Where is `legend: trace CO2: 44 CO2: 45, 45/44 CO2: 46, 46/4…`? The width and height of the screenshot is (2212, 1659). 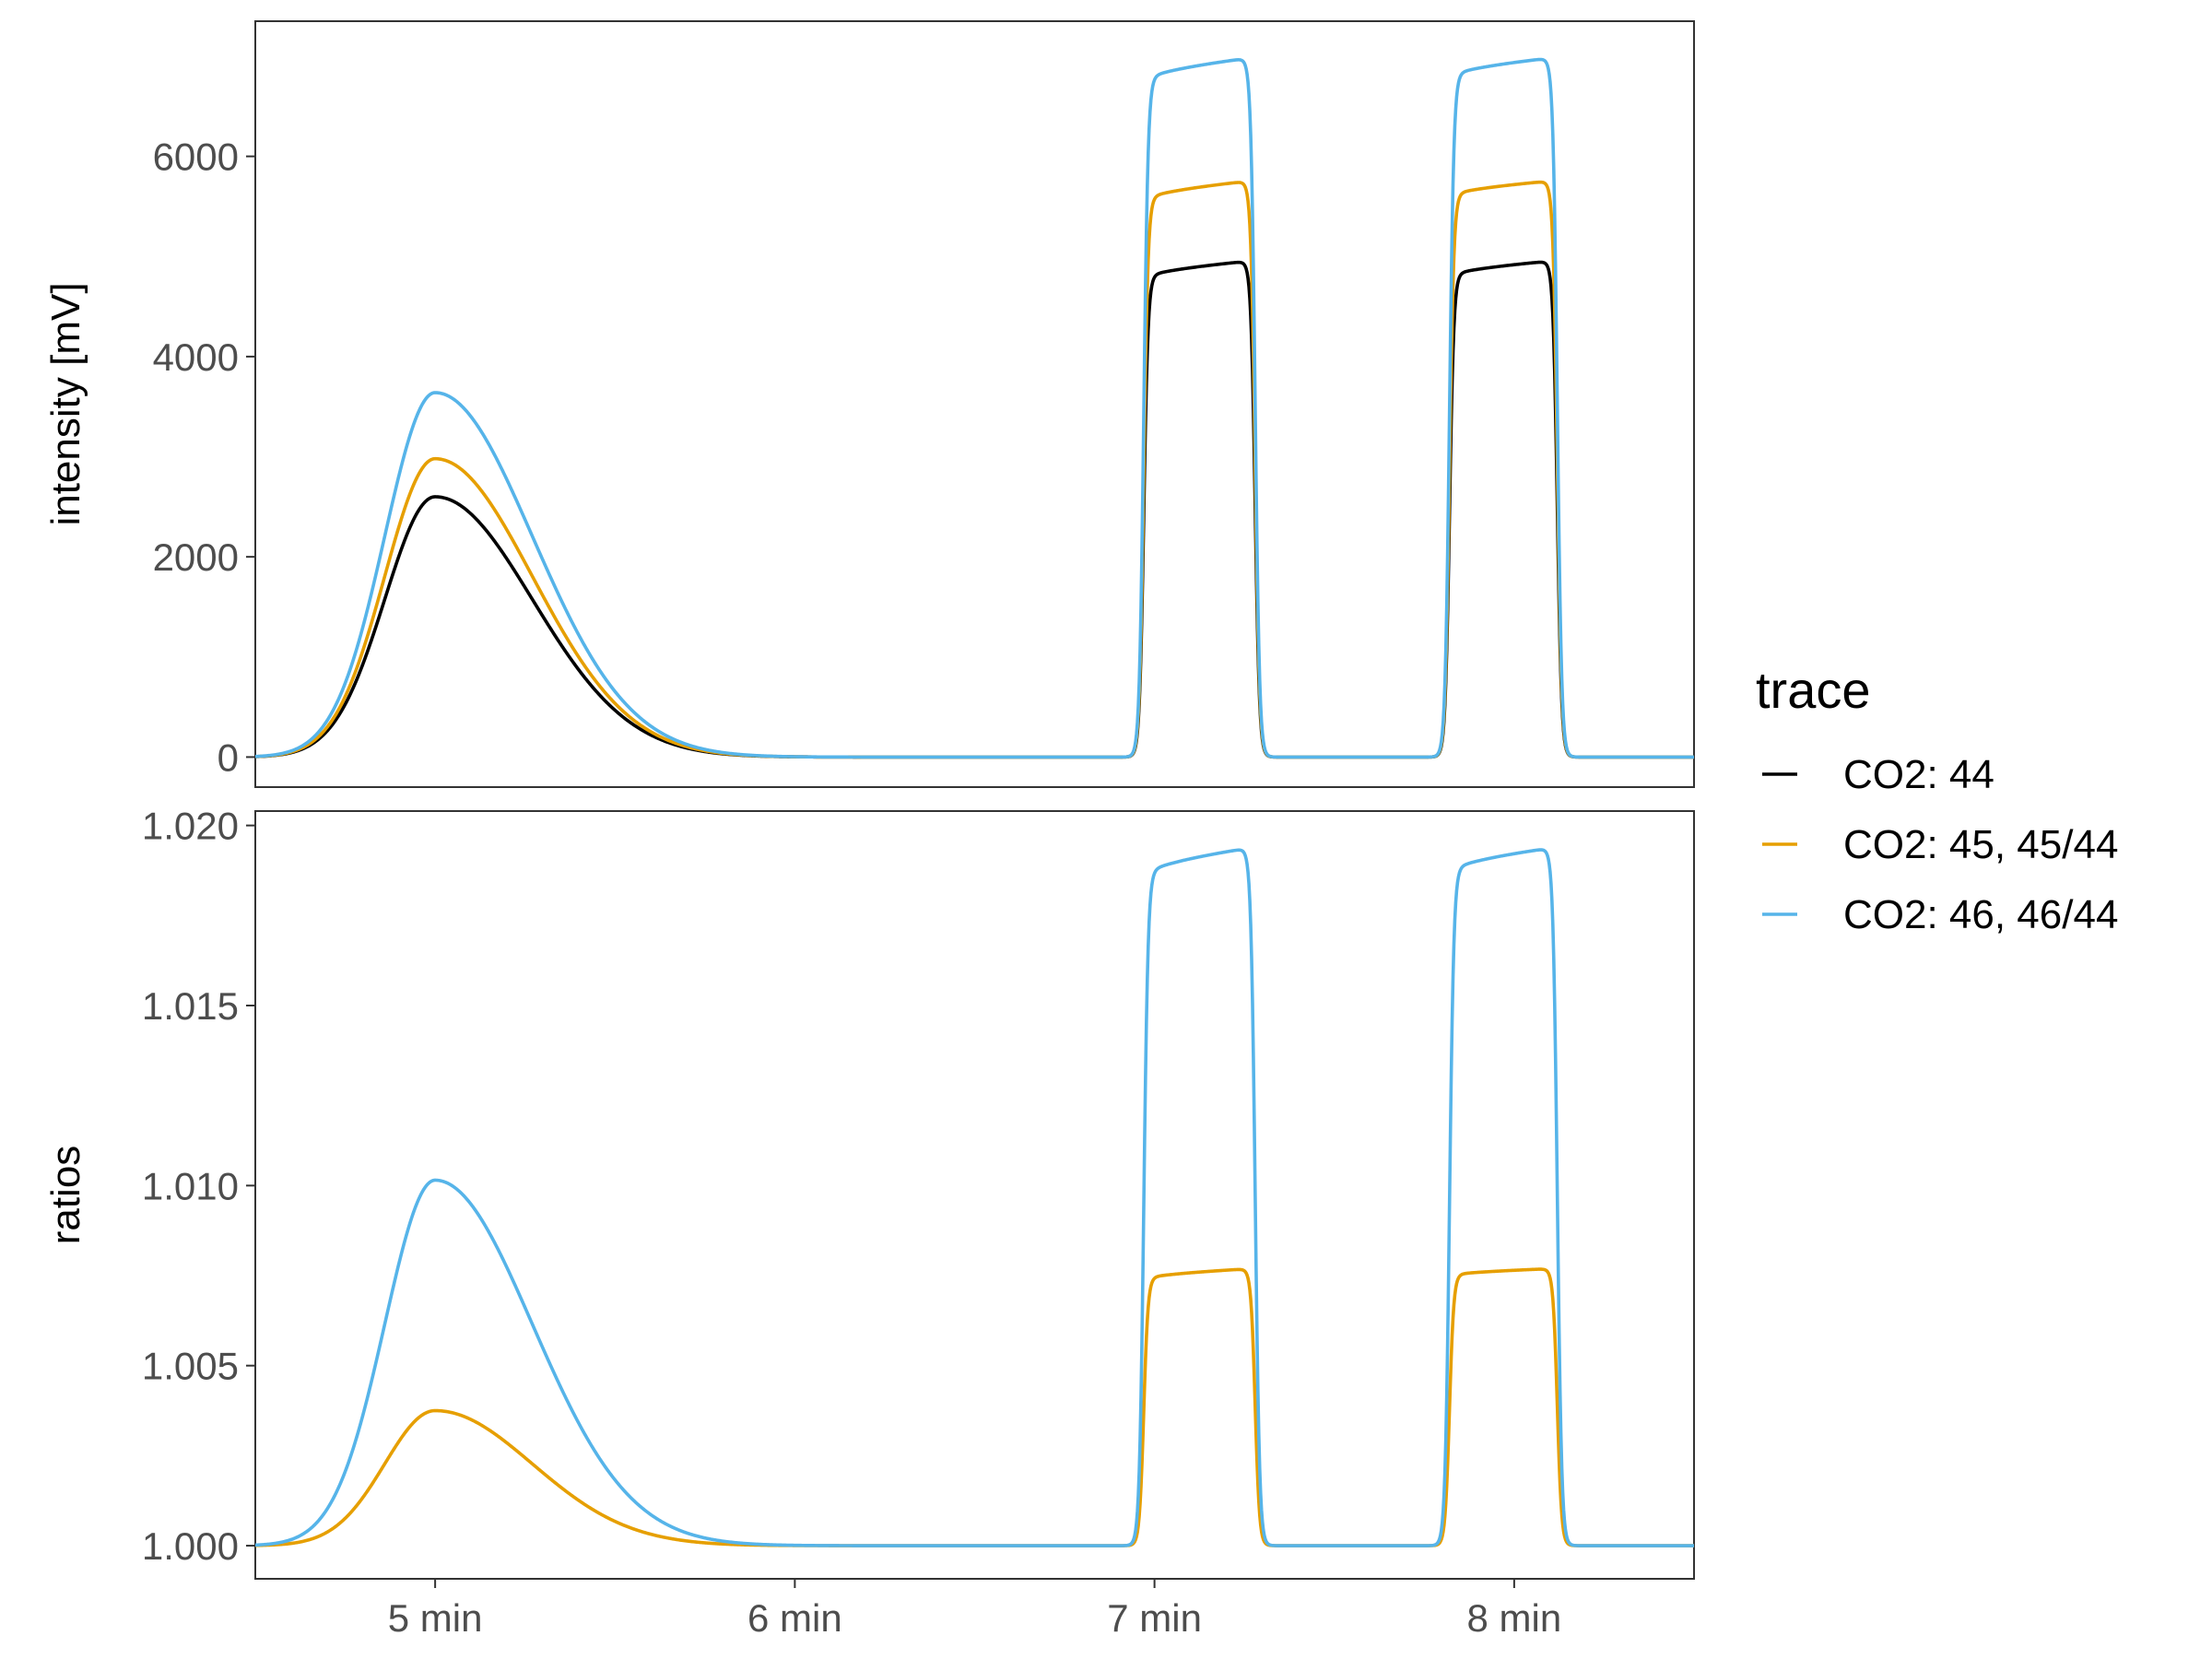
legend: trace CO2: 44 CO2: 45, 45/44 CO2: 46, 46/4… is located at coordinates (1937, 799).